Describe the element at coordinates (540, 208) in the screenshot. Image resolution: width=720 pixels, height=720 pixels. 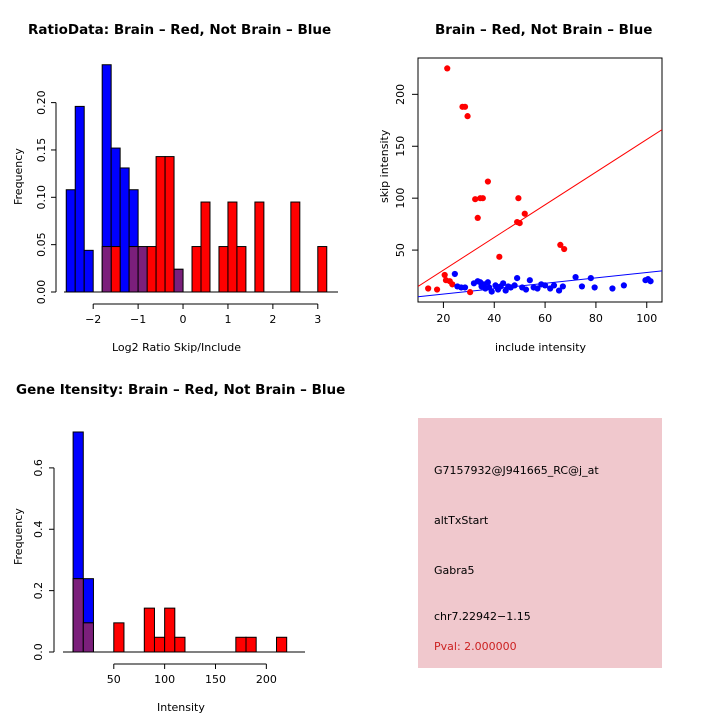
I see `scatter-fit-line-brain-fit` at that location.